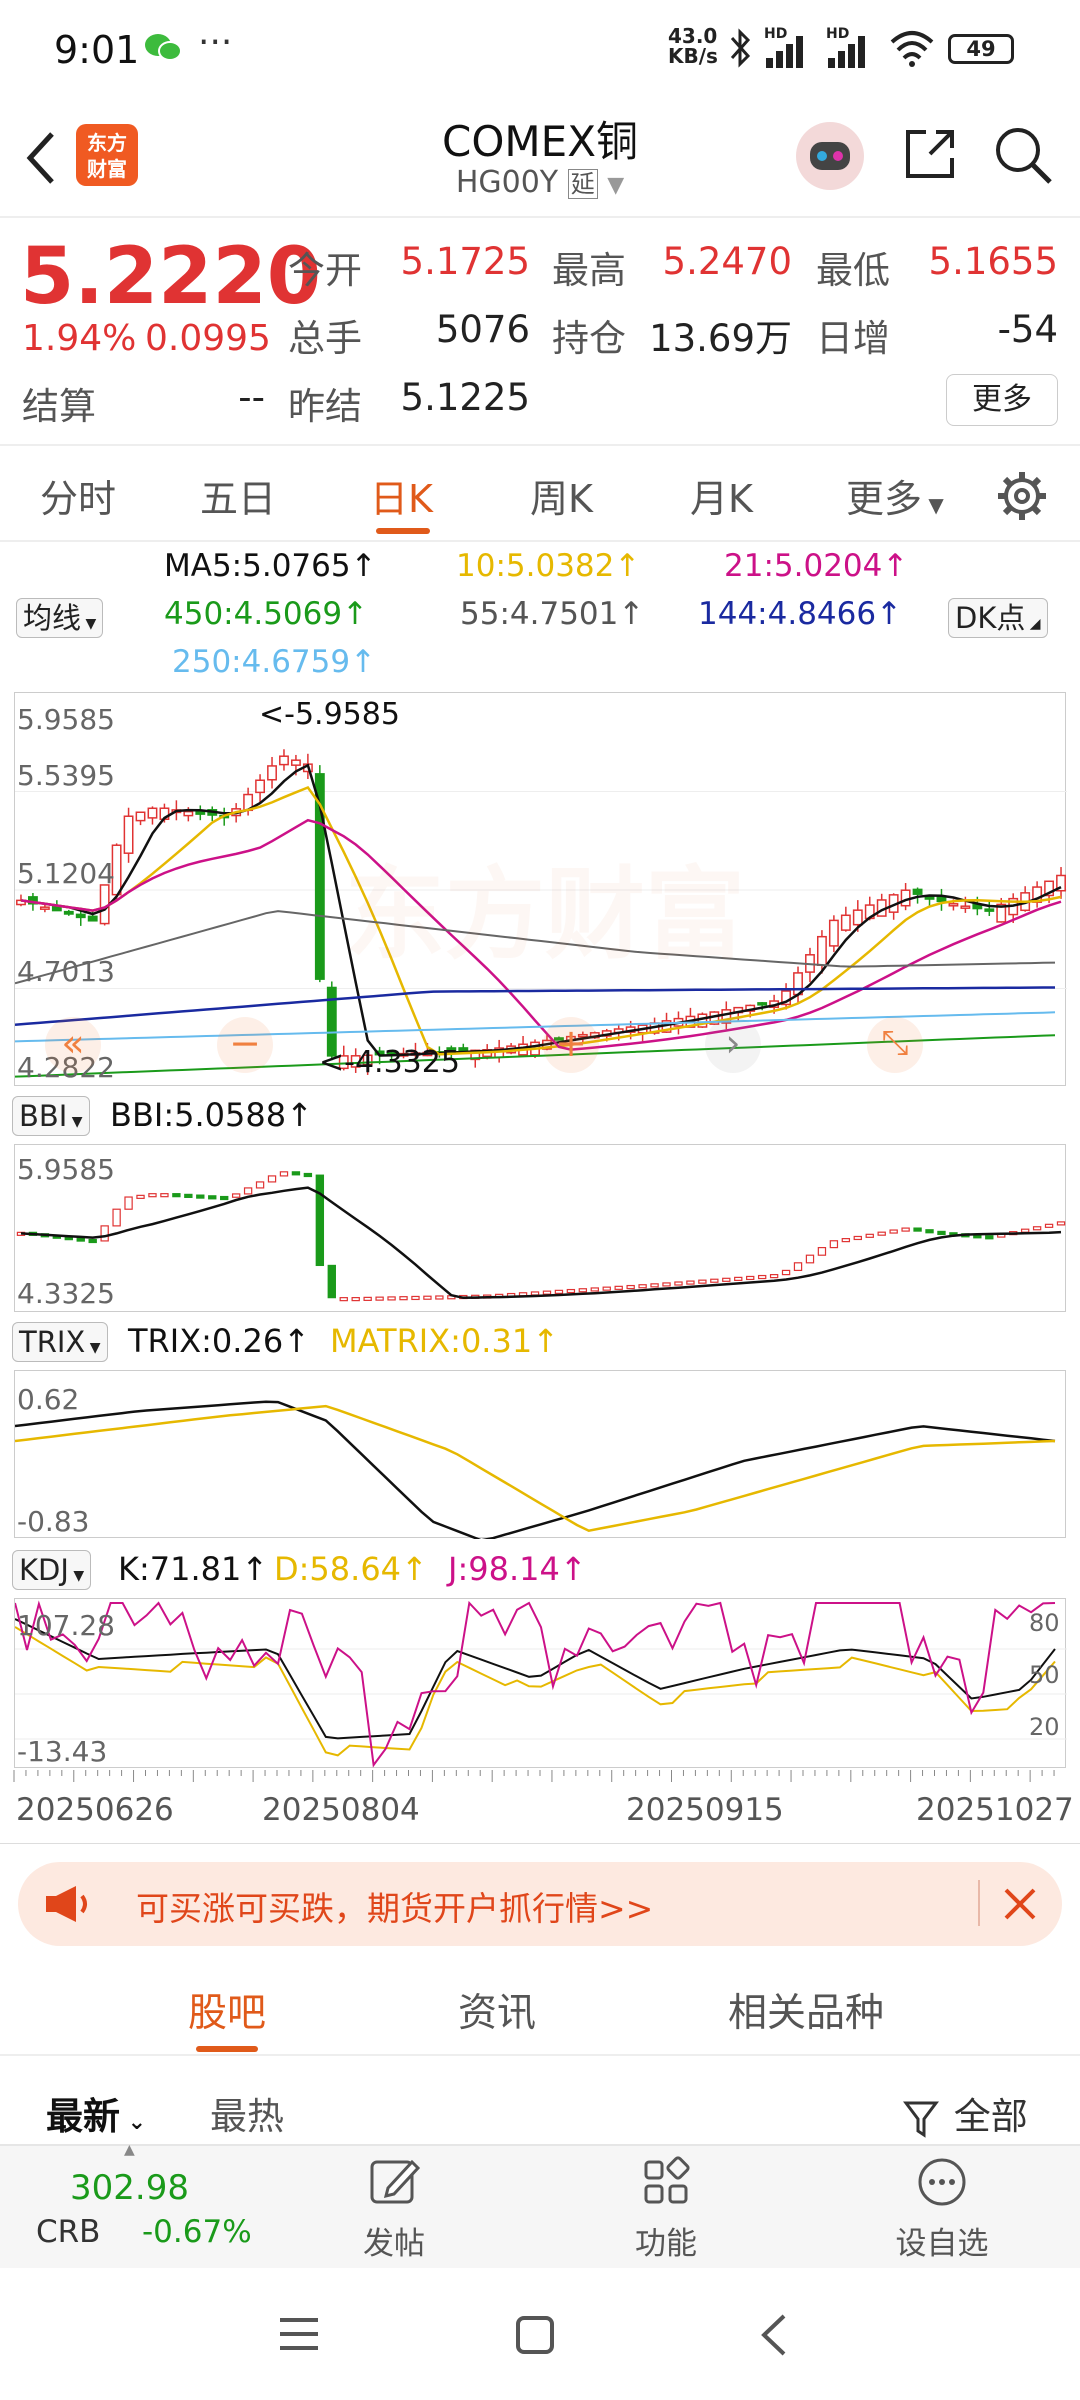  What do you see at coordinates (62, 1751) in the screenshot?
I see `kdj-y-bottom: -13.43` at bounding box center [62, 1751].